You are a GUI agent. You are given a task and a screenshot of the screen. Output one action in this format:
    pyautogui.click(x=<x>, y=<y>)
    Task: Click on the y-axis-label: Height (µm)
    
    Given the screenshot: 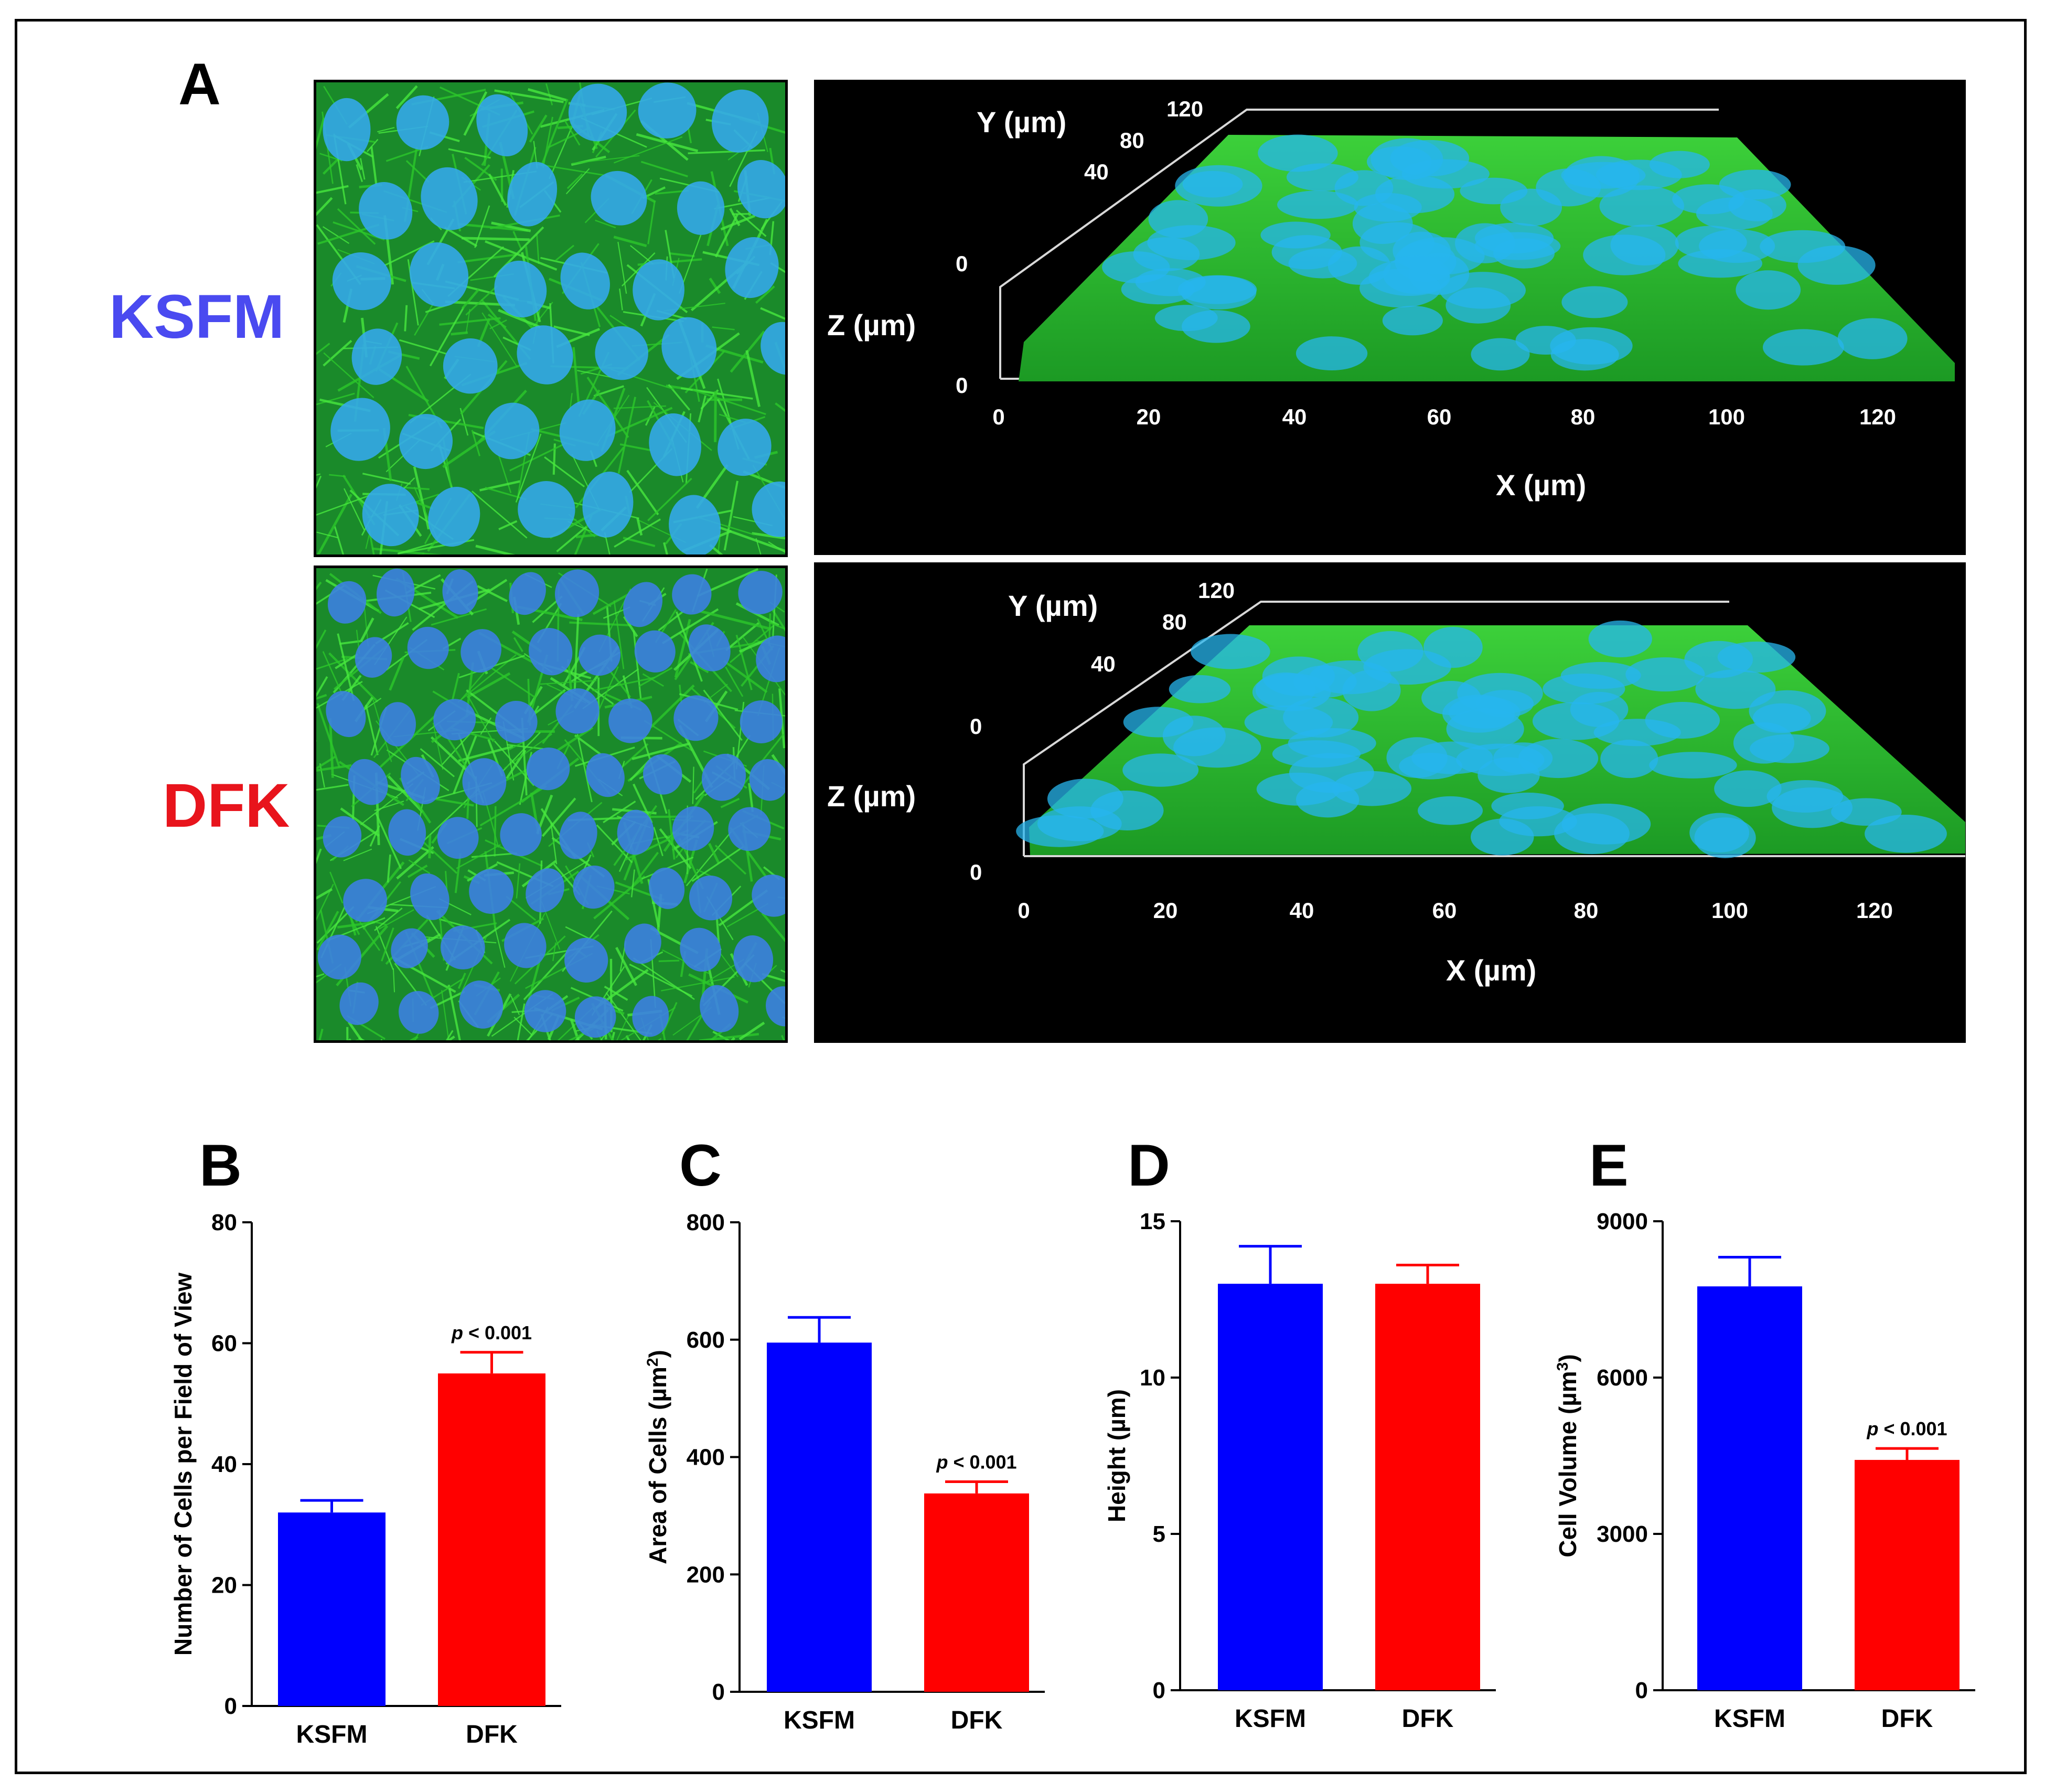 What is the action you would take?
    pyautogui.click(x=1116, y=1455)
    